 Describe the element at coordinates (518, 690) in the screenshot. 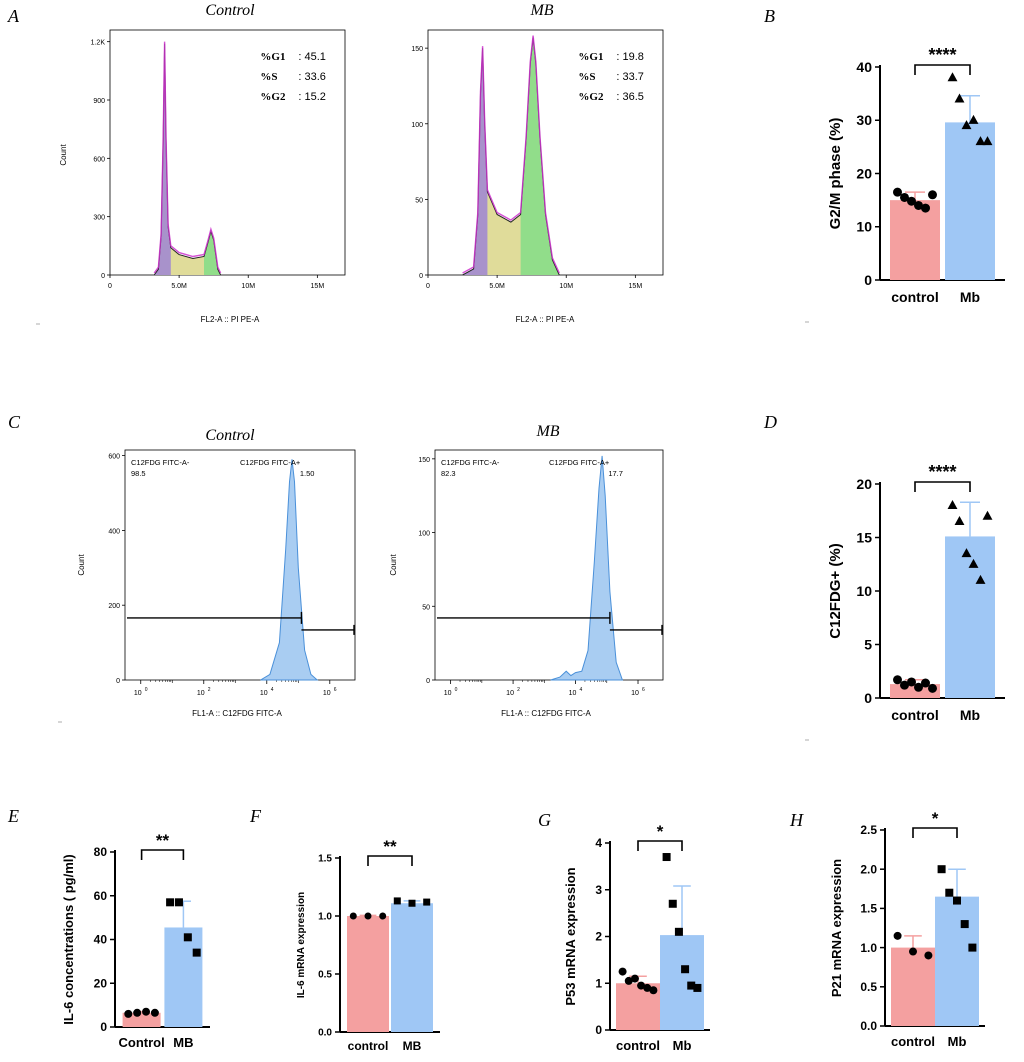

I see `x-tick-exponent: 2` at that location.